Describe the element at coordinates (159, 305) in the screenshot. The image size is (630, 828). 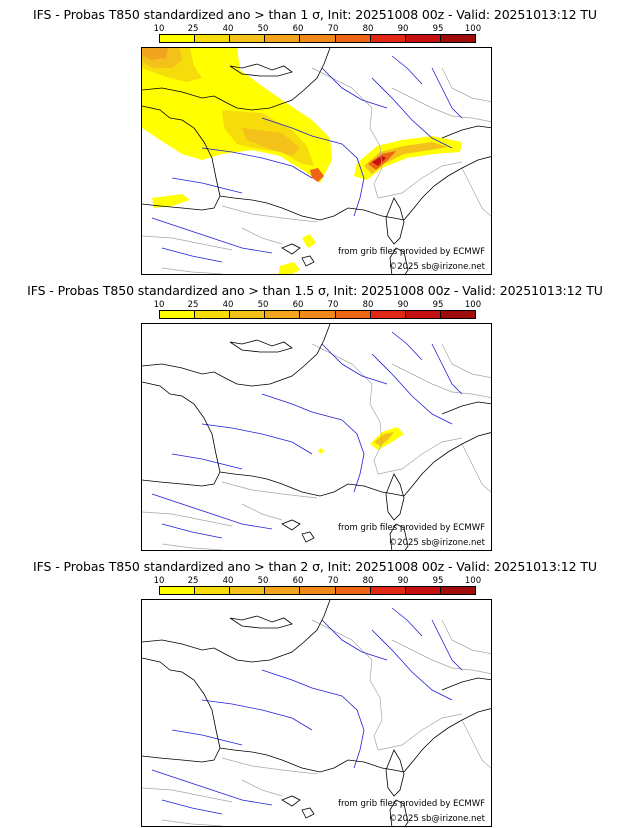
I see `colorbar-tick-label: 10` at that location.